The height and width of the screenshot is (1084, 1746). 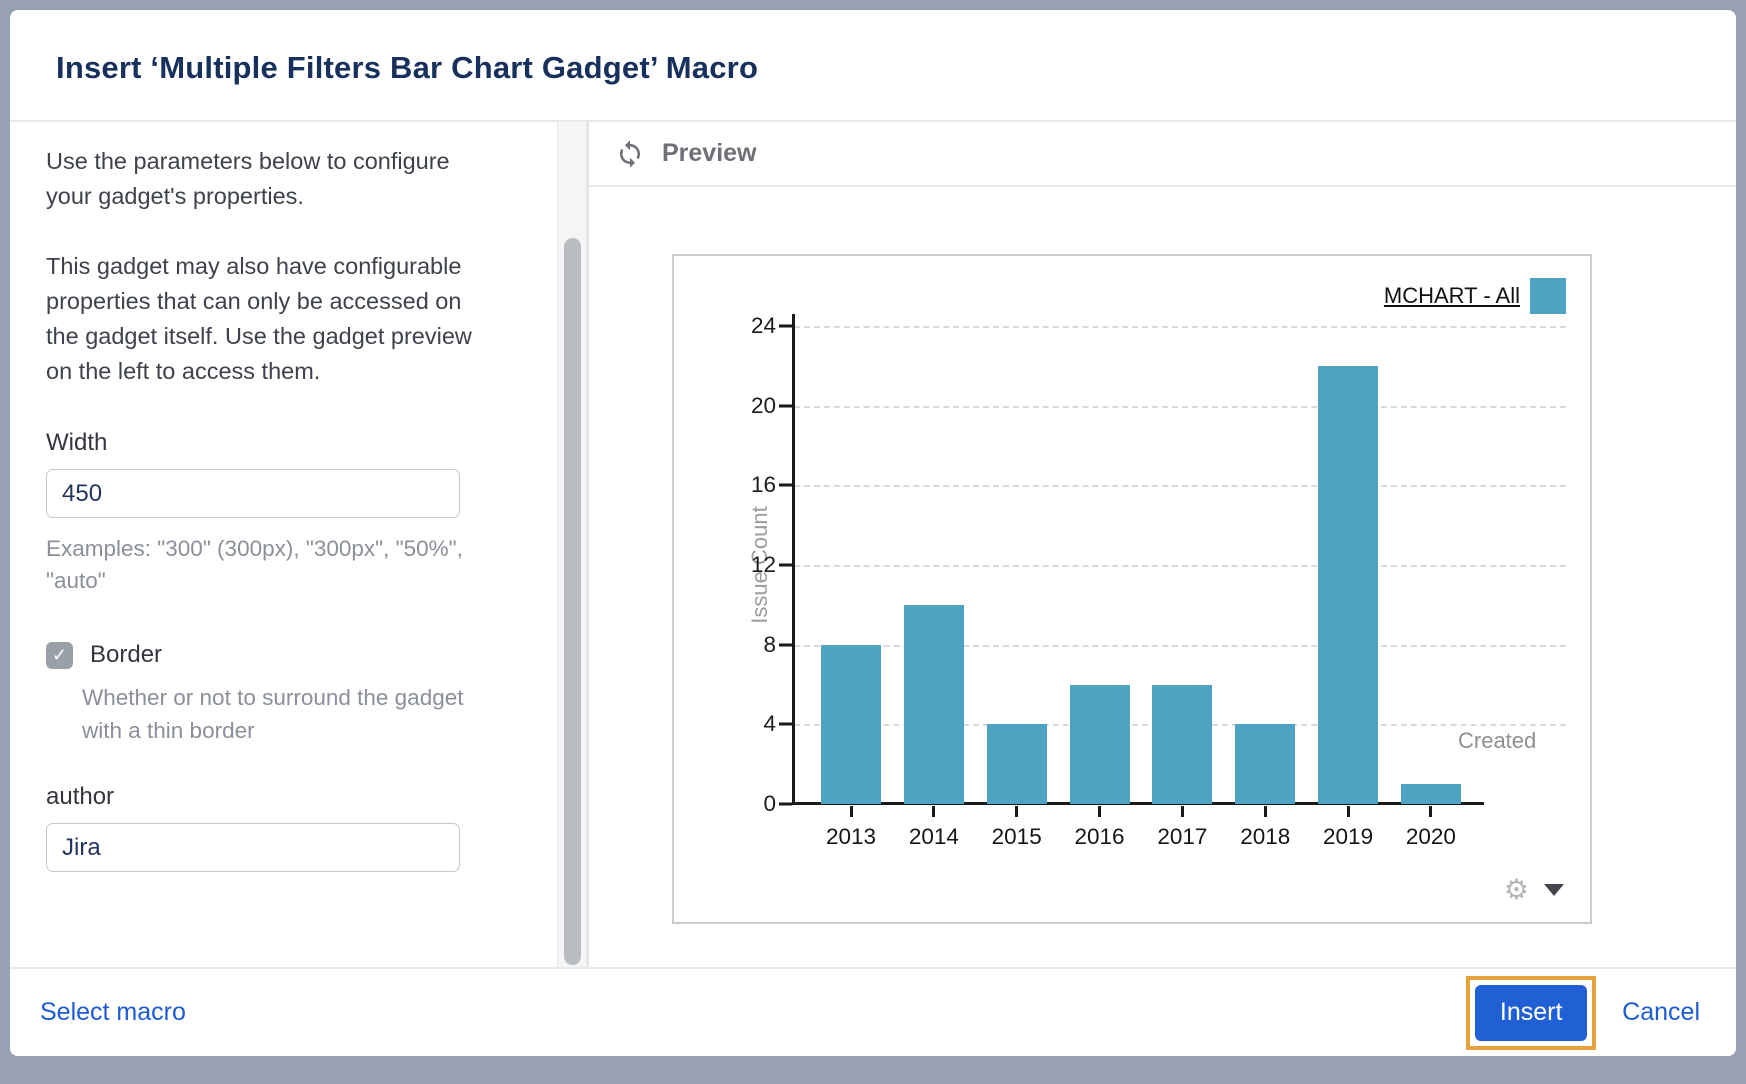 I want to click on y-tick-labels: 0 4 8 12 16 20 24, so click(x=725, y=564).